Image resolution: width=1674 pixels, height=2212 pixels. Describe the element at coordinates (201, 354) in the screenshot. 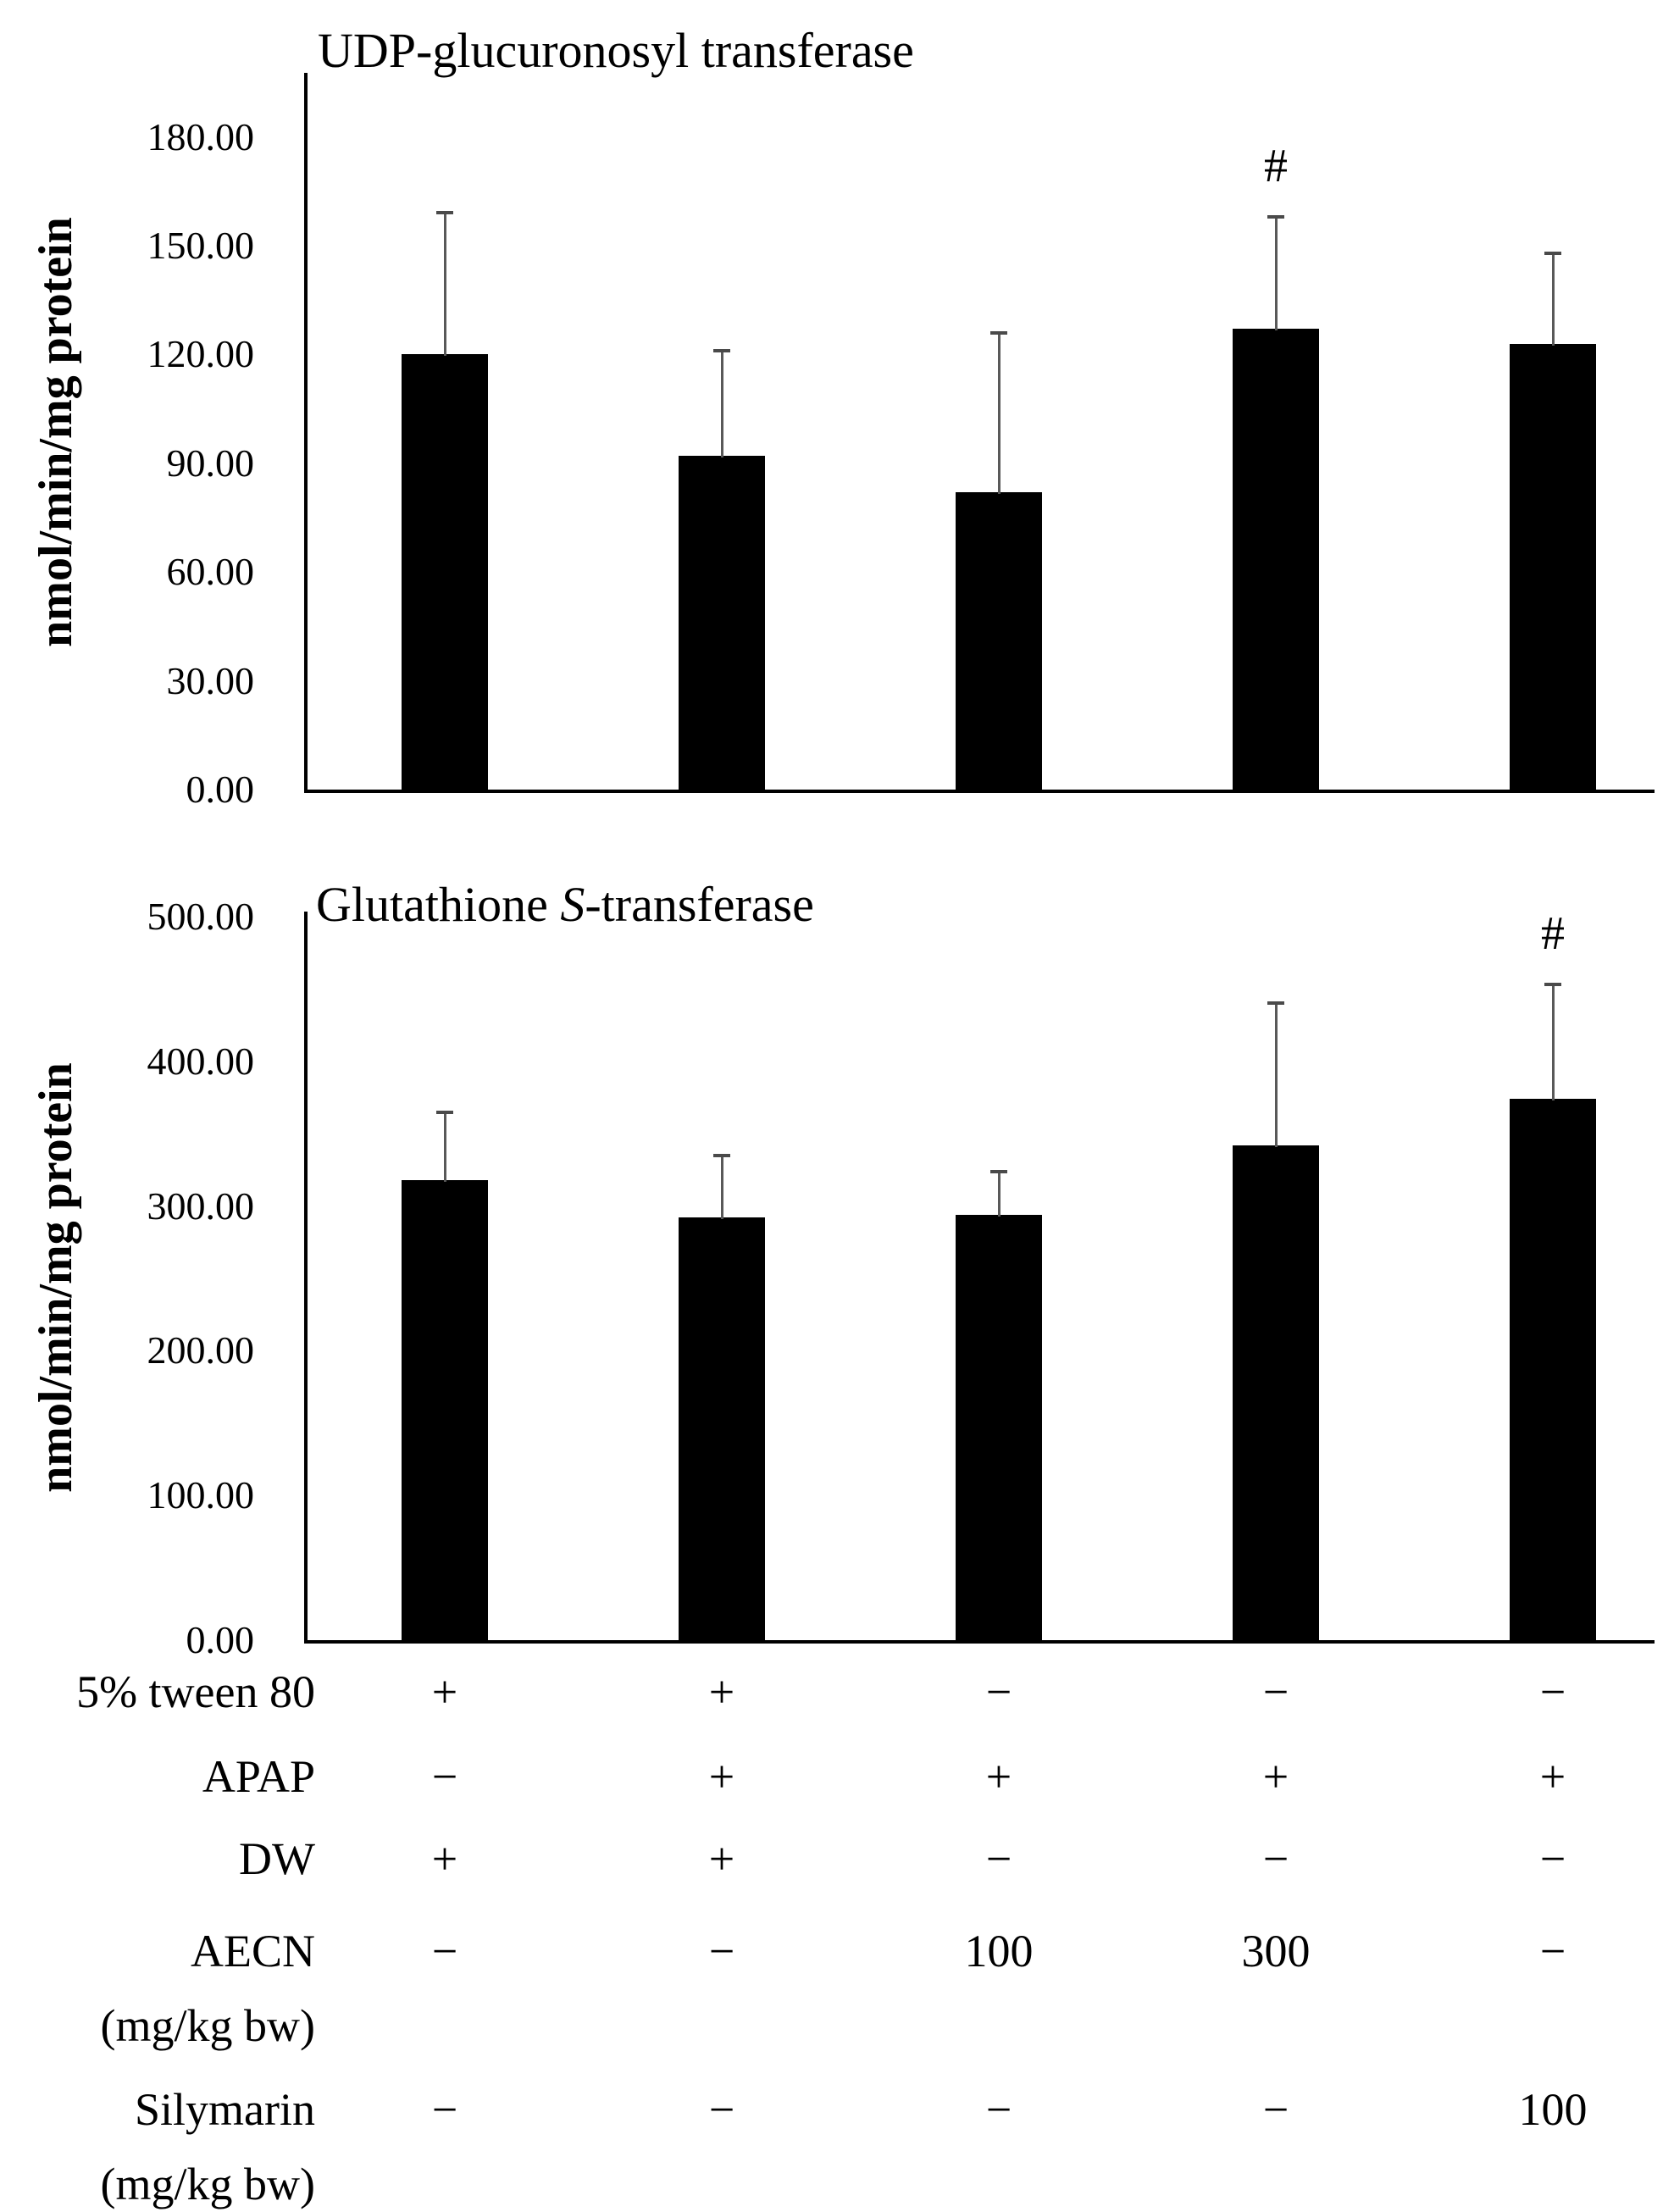

I see `chart1-tick-label-120: 120.00` at that location.